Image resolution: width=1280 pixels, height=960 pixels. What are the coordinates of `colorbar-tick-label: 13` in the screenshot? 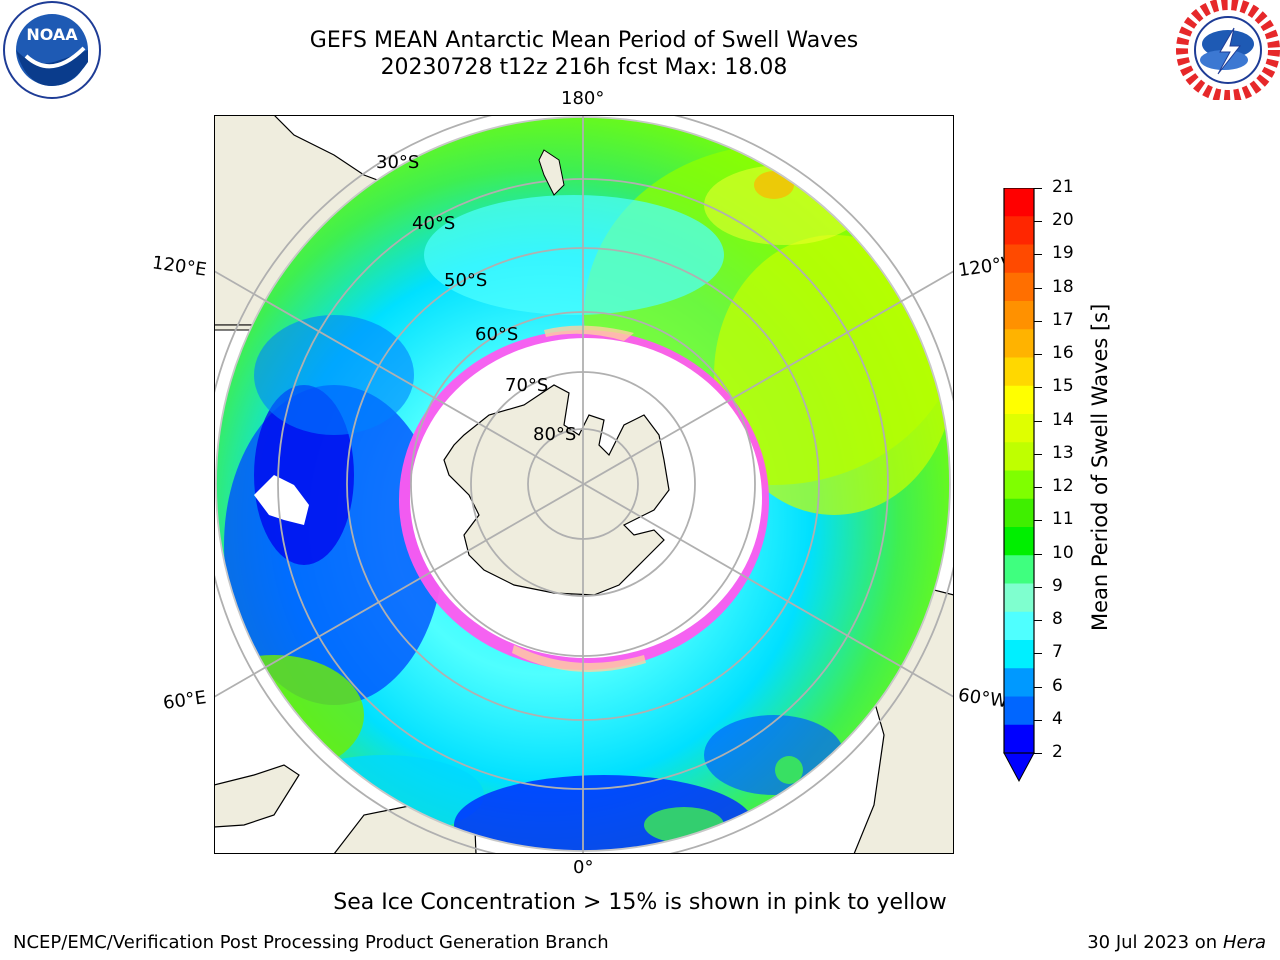 It's located at (1063, 452).